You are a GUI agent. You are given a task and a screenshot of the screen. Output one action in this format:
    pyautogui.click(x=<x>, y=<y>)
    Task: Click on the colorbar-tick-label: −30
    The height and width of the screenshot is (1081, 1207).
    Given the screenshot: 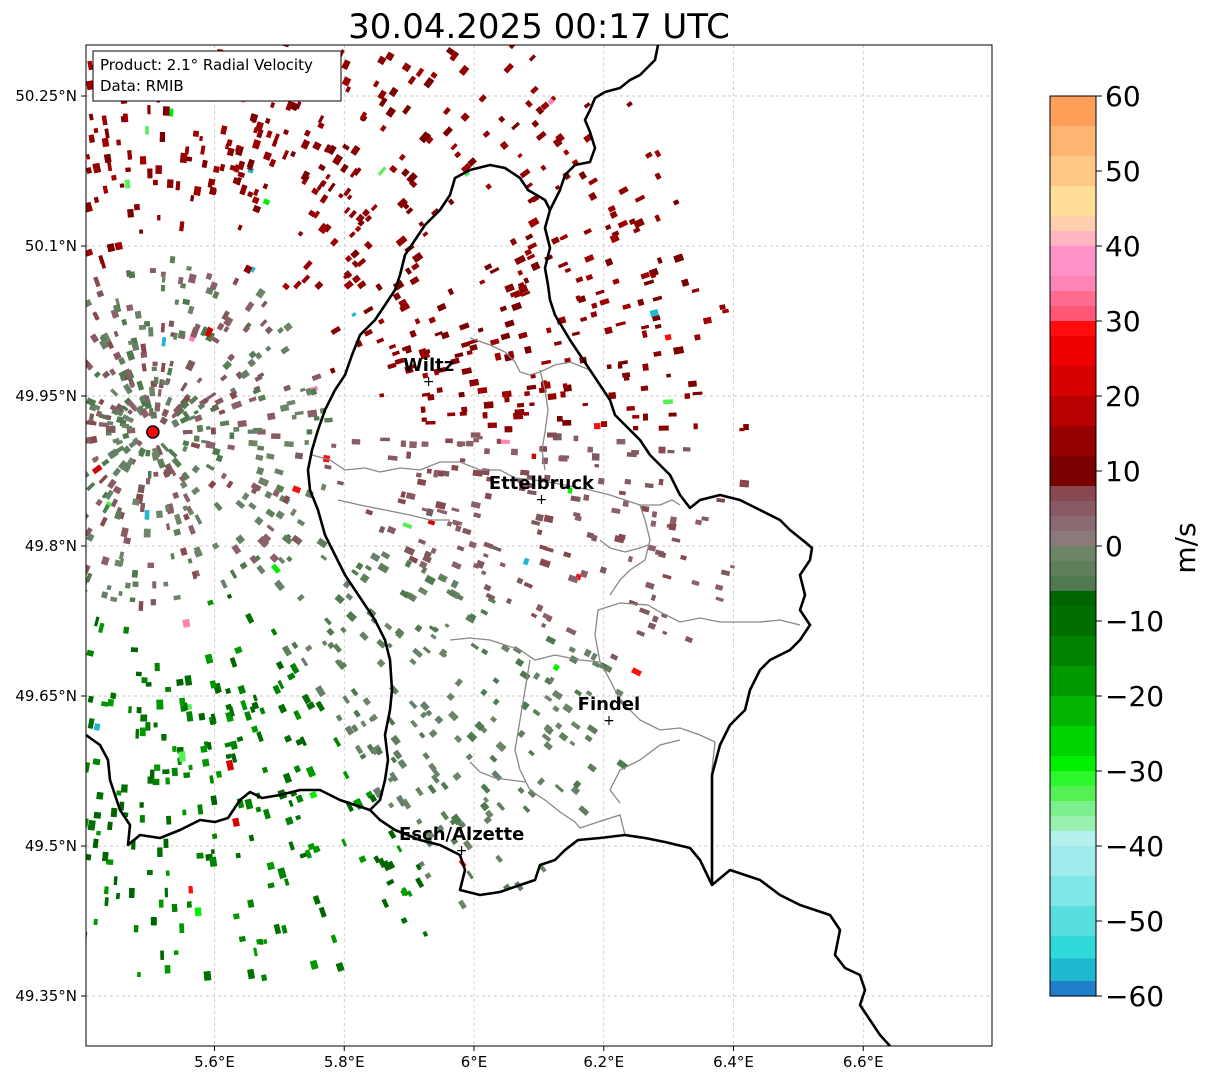 What is the action you would take?
    pyautogui.click(x=1134, y=771)
    